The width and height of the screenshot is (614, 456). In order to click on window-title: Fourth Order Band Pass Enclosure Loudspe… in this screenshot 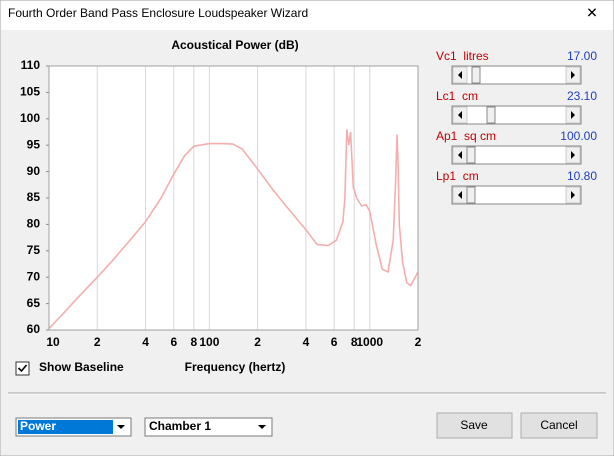, I will do `click(158, 13)`.